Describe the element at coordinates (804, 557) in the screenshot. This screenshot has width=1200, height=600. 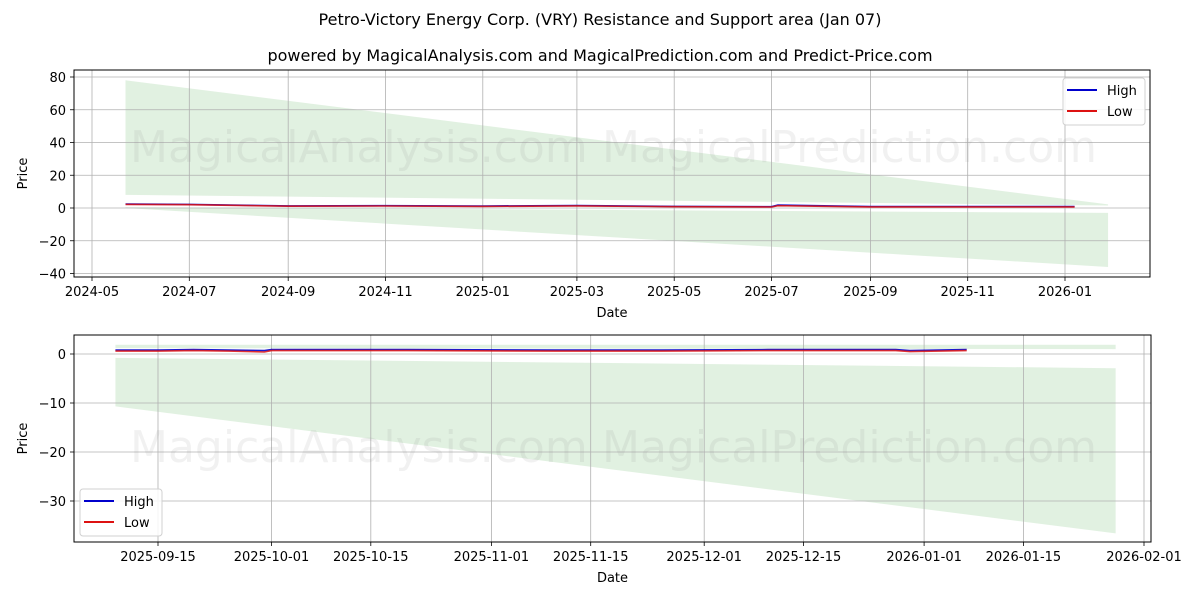
I see `x-tick-label: 2025-12-15` at that location.